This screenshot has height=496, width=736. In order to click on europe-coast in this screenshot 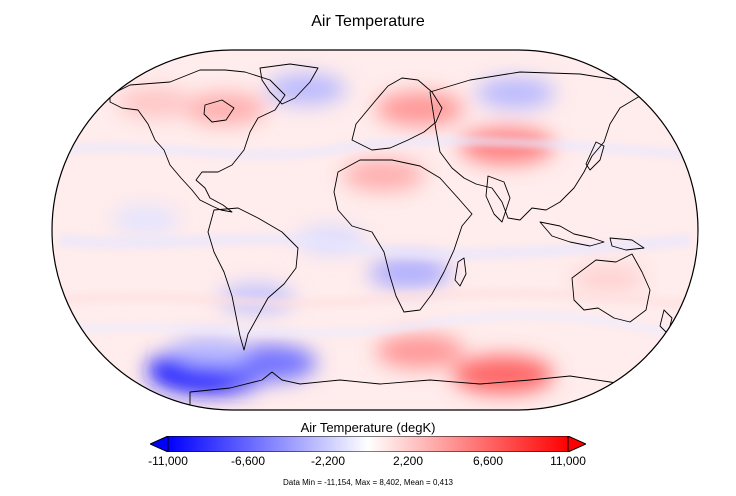, I will do `click(397, 114)`.